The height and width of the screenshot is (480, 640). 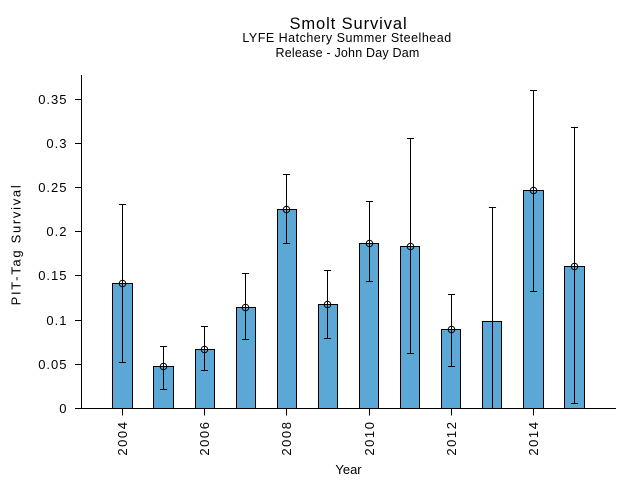 I want to click on svg-text: 2010, so click(x=369, y=438).